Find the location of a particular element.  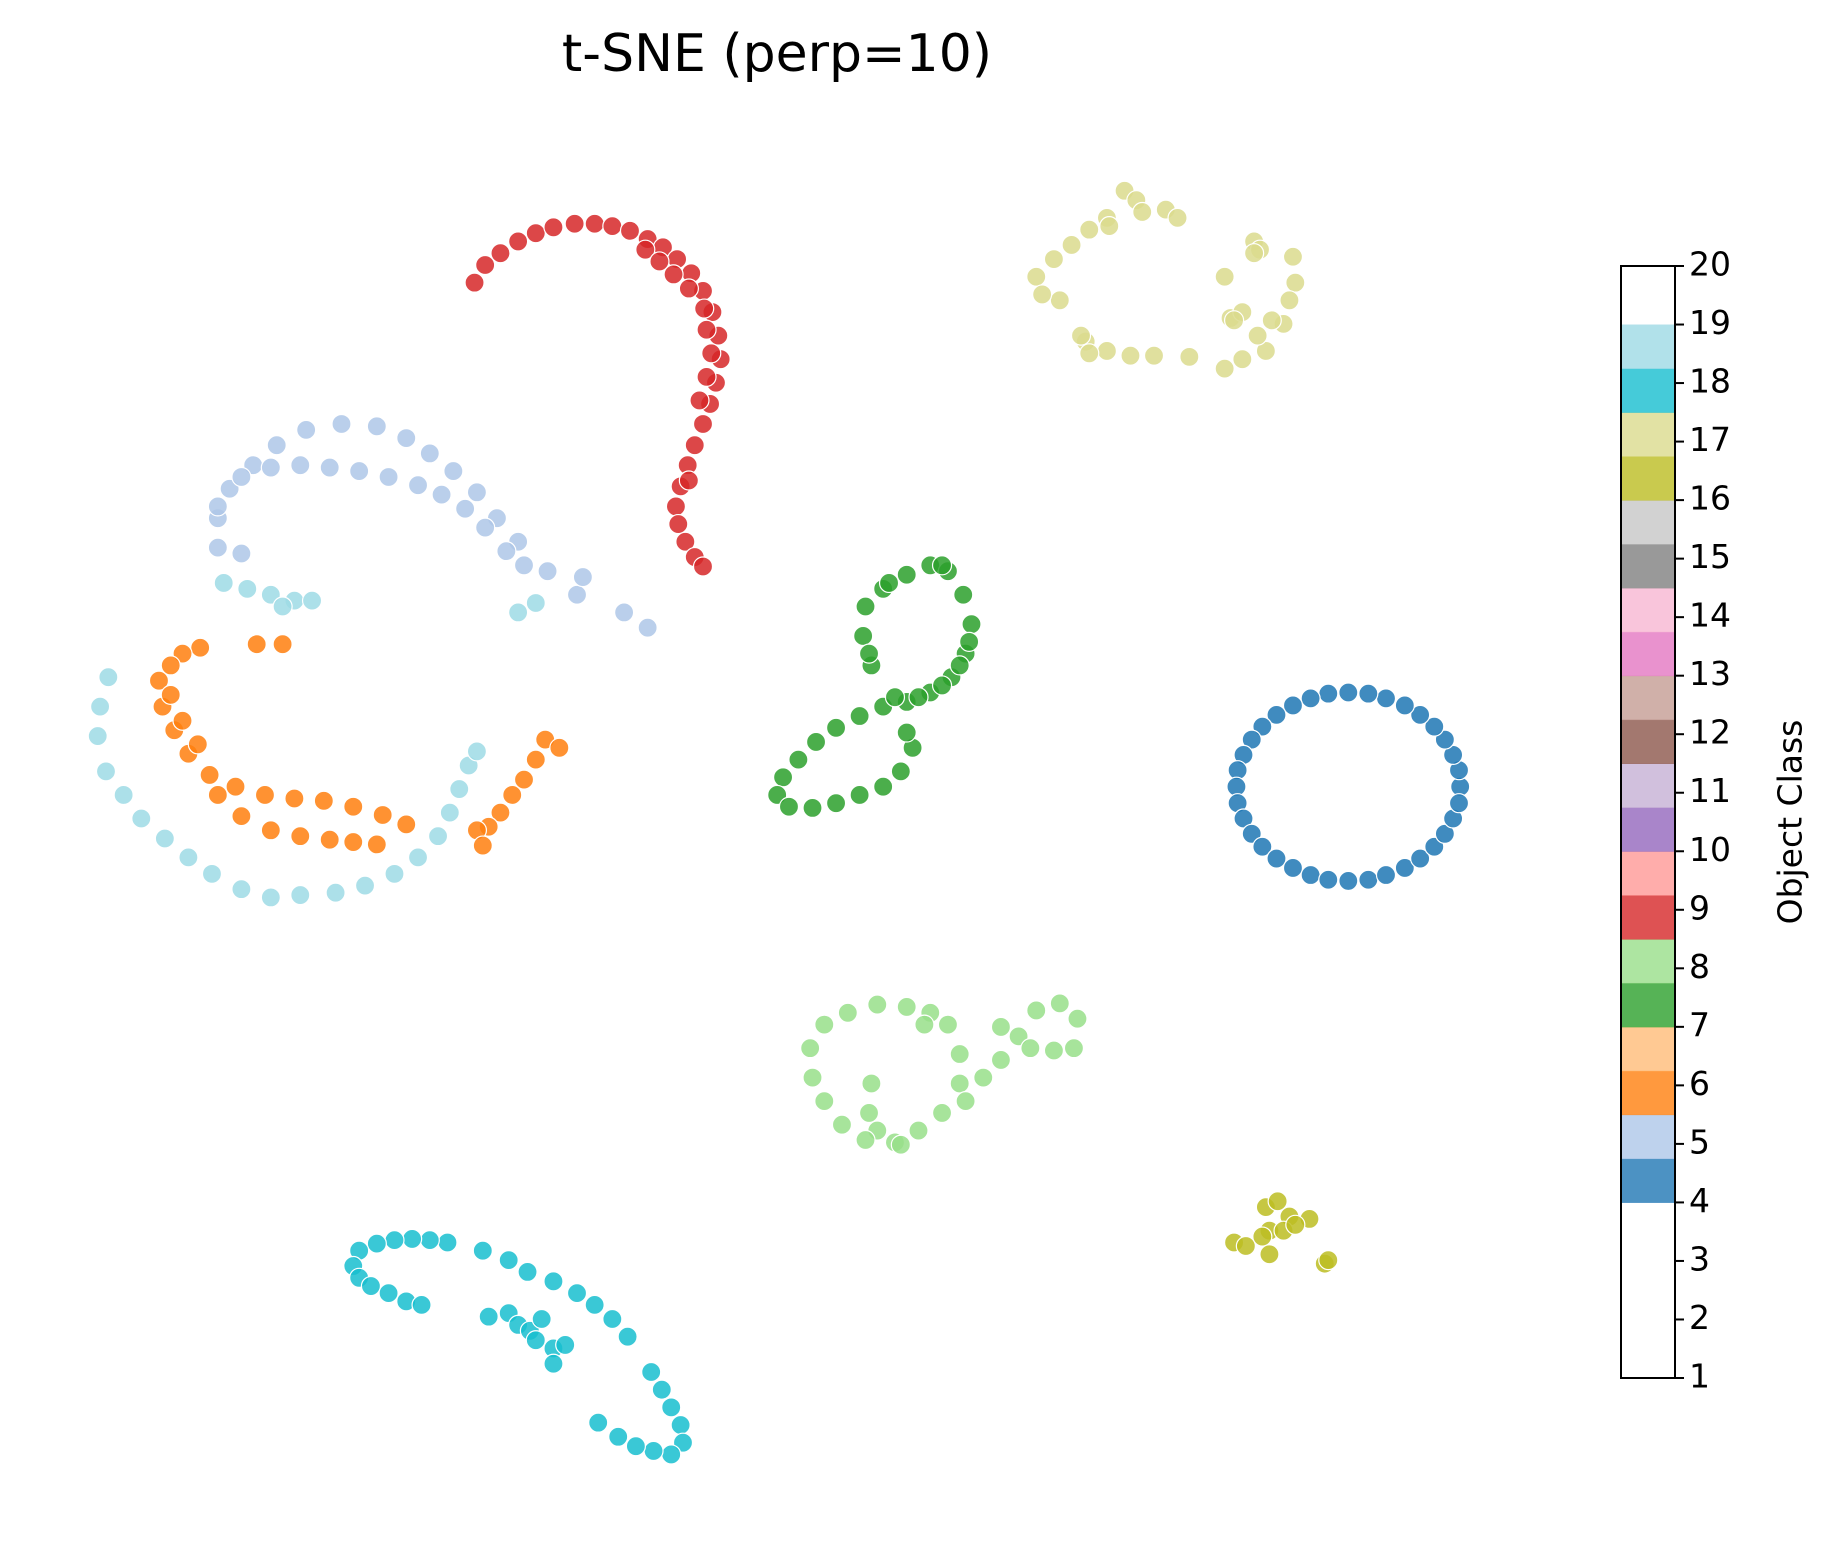

colorbar-tick-label: 2 is located at coordinates (1699, 1317).